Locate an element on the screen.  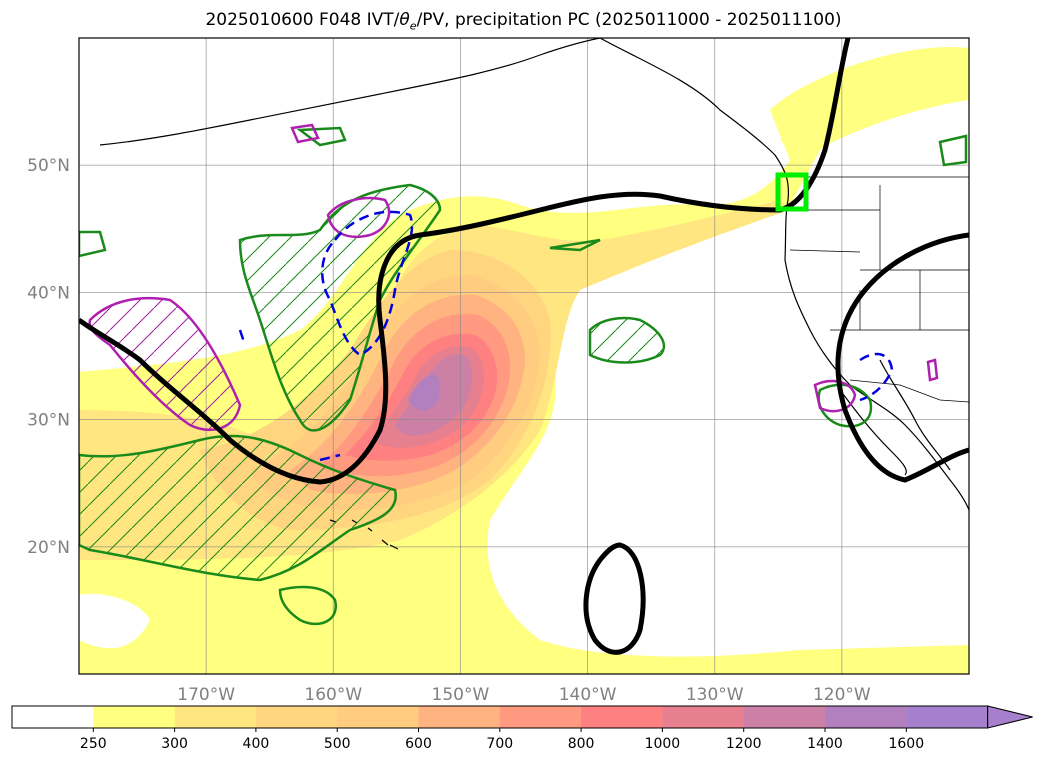
colorbar-label: 400 is located at coordinates (256, 744).